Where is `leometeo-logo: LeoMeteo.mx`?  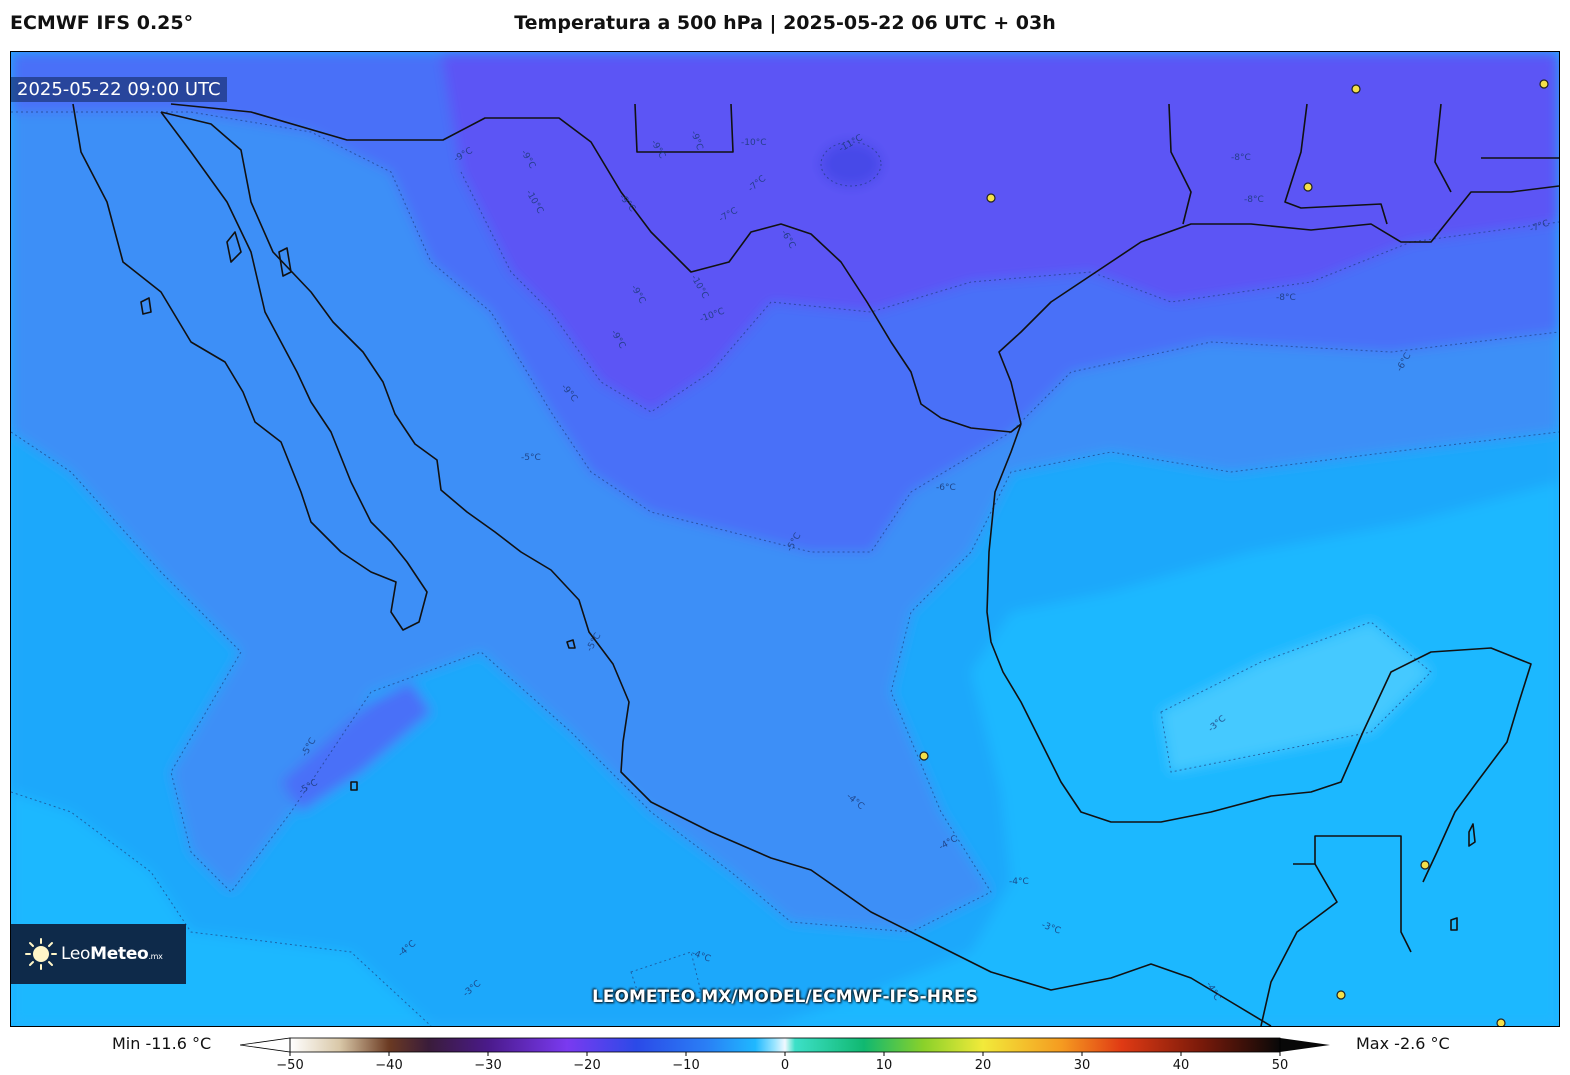
leometeo-logo: LeoMeteo.mx is located at coordinates (98, 954).